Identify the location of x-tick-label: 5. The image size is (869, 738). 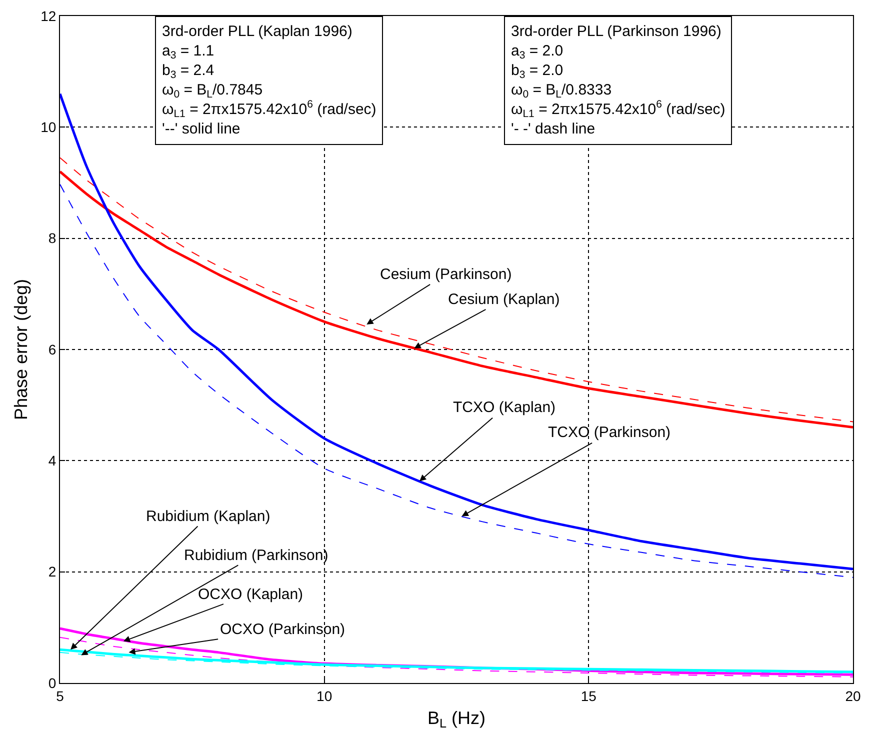
(60, 696).